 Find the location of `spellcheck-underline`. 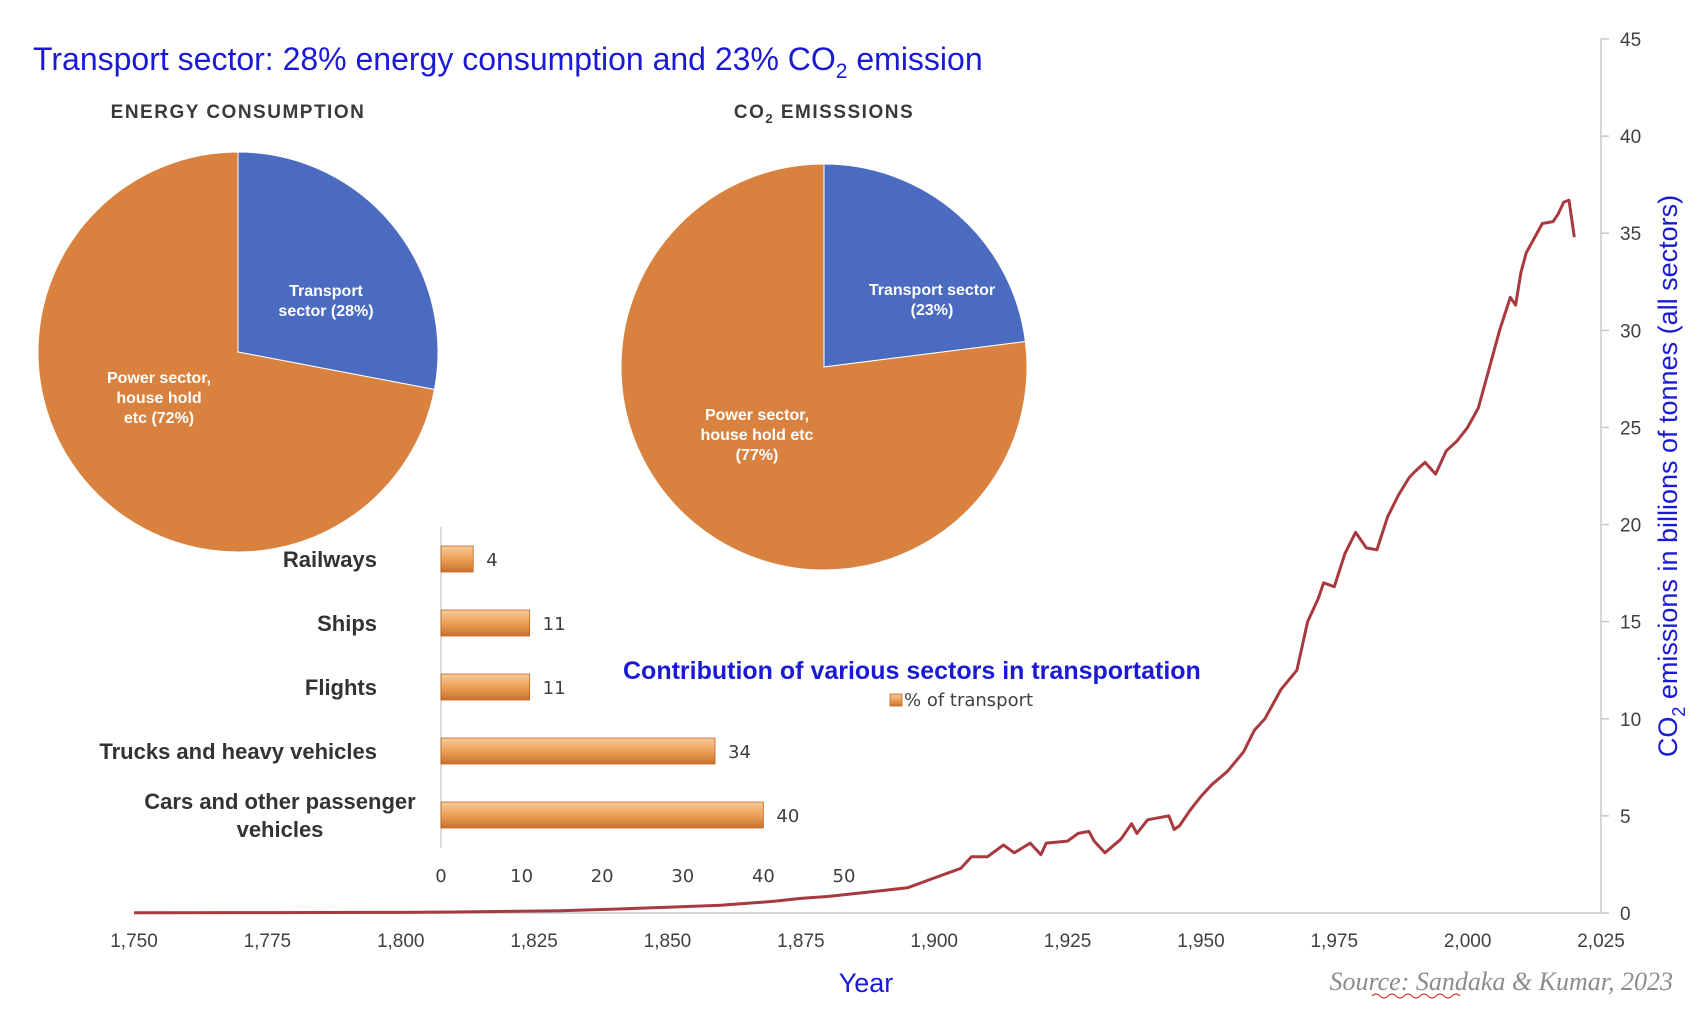

spellcheck-underline is located at coordinates (1416, 996).